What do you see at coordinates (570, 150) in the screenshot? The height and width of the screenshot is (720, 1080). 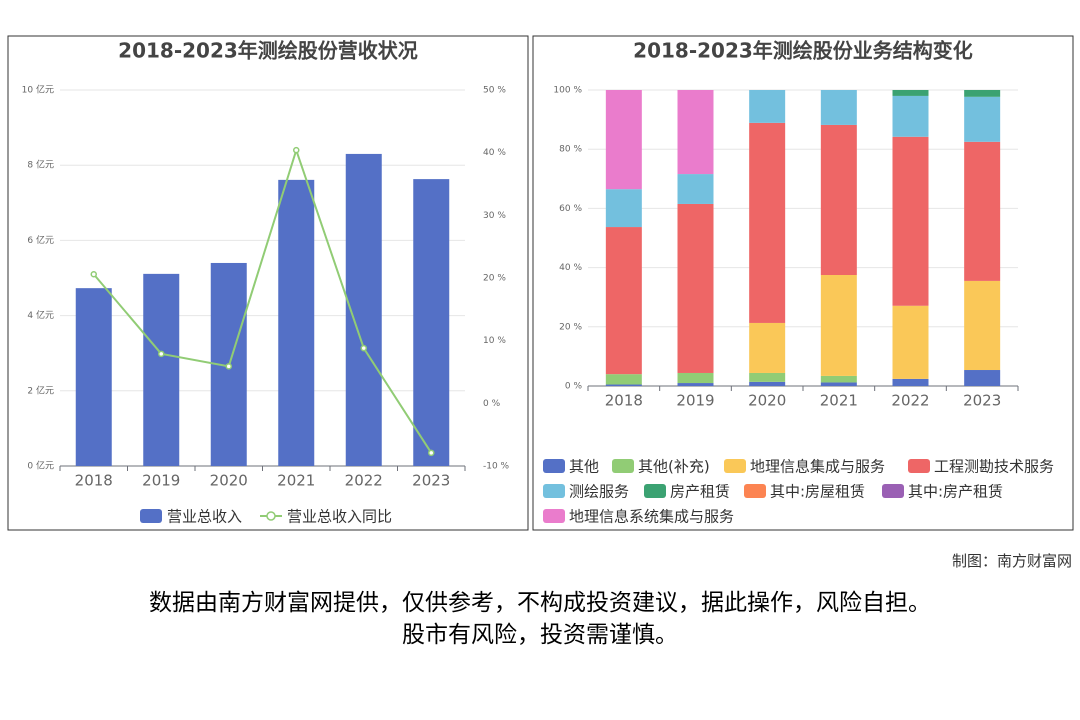 I see `y-tick-label: 80 %` at bounding box center [570, 150].